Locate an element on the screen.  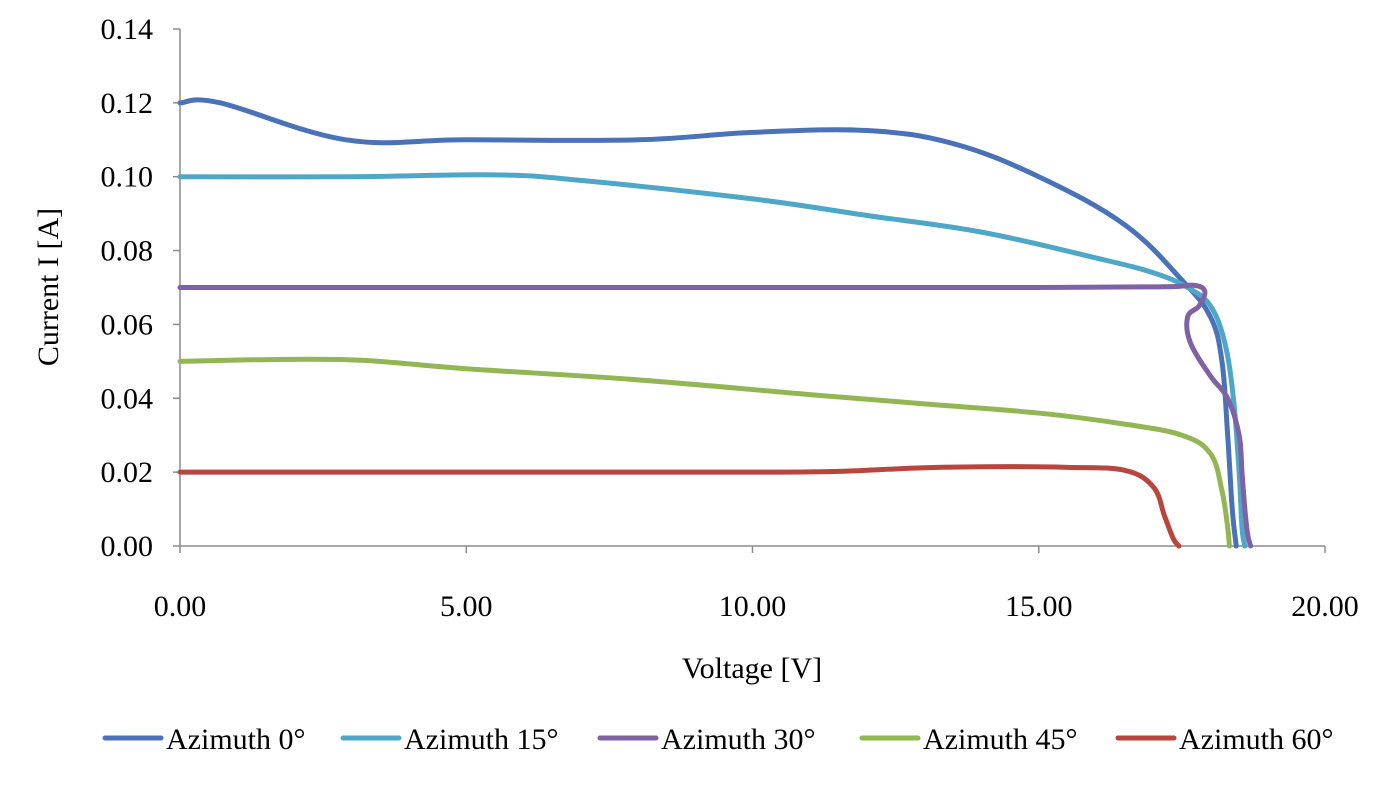
legend-label: Azimuth 15° is located at coordinates (481, 739).